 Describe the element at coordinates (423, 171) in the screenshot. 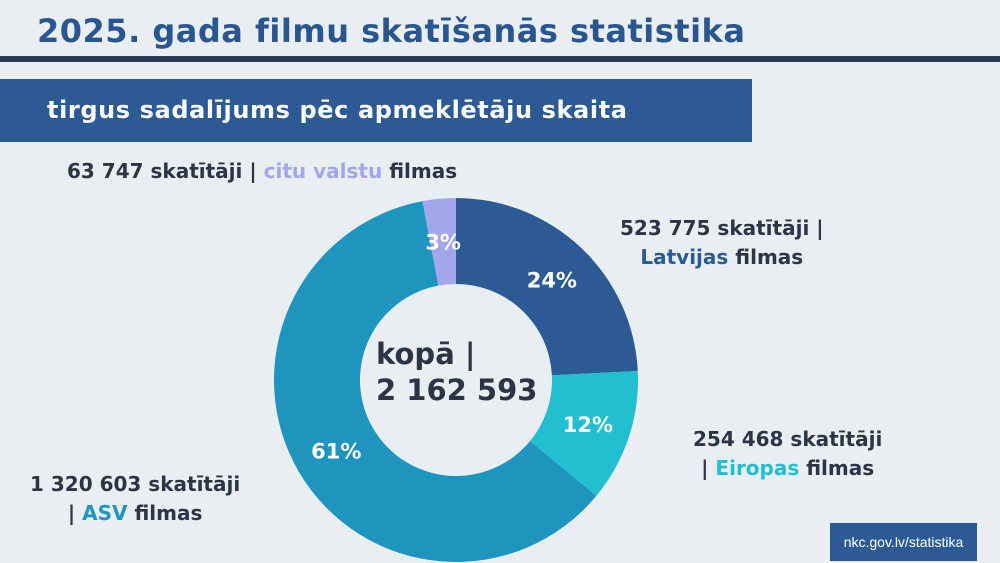

I see `label-other-suffix: filmas` at that location.